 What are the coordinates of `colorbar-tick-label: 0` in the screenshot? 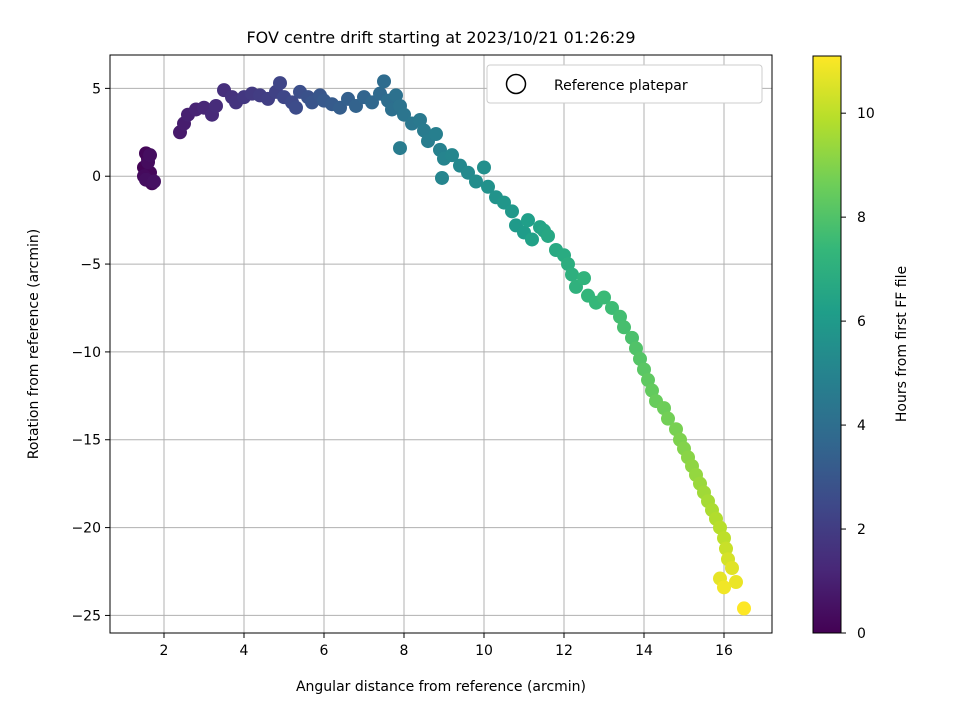 It's located at (861, 634).